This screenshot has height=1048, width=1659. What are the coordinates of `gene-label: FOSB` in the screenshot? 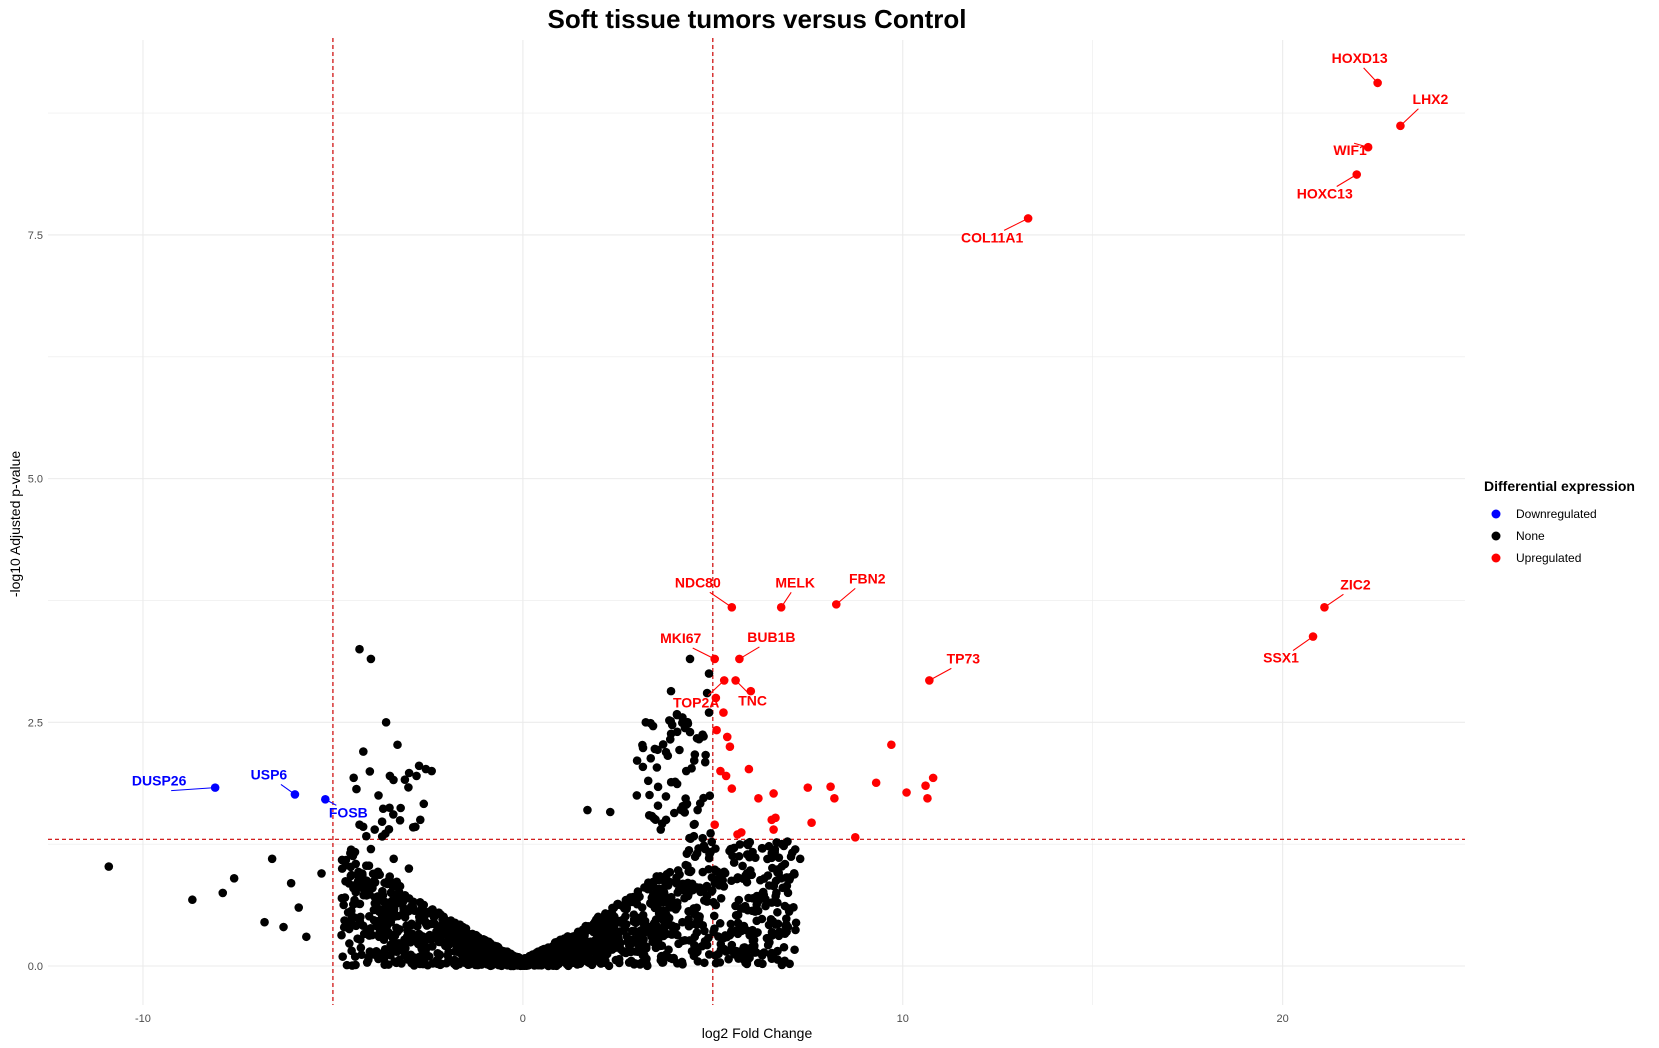 It's located at (348, 812).